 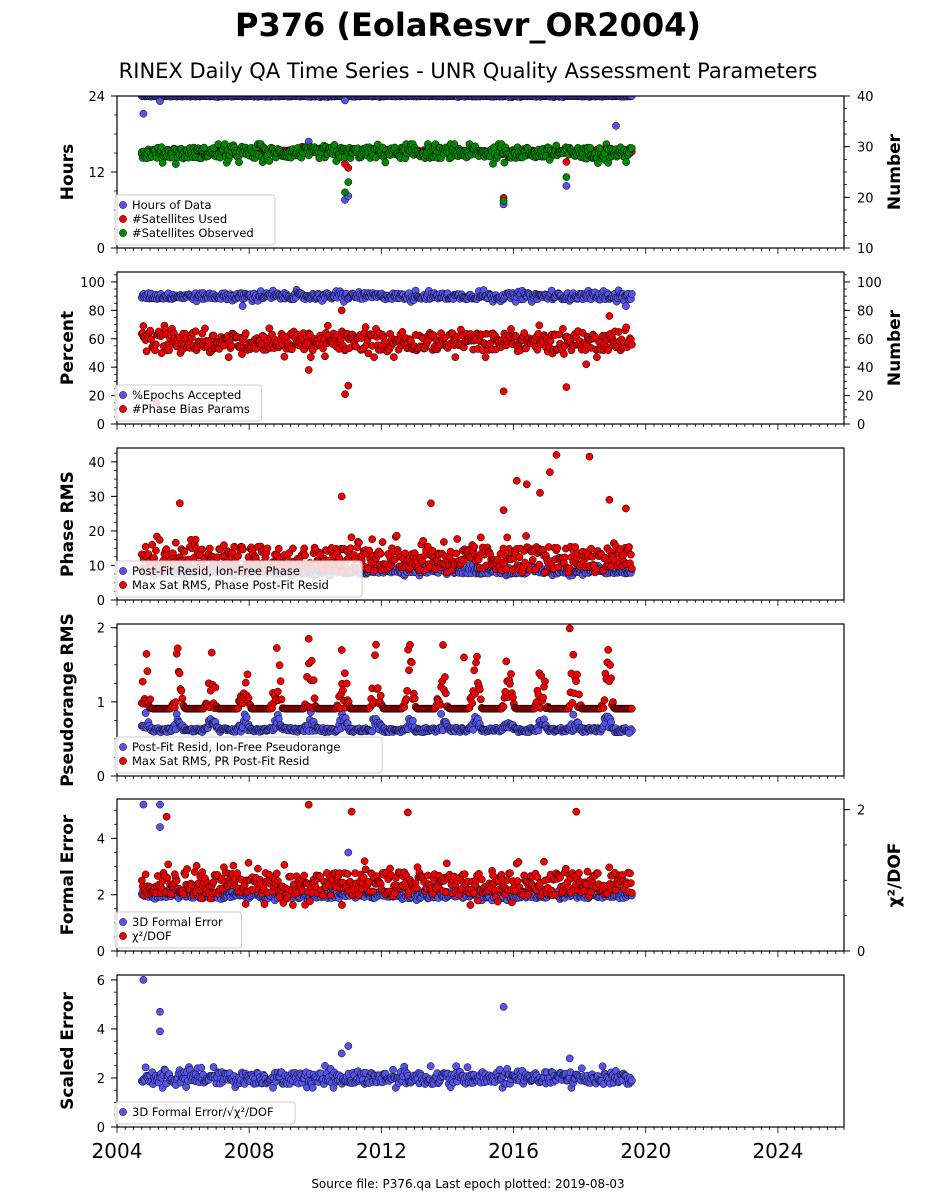 I want to click on y-tick-label: 0, so click(x=101, y=425).